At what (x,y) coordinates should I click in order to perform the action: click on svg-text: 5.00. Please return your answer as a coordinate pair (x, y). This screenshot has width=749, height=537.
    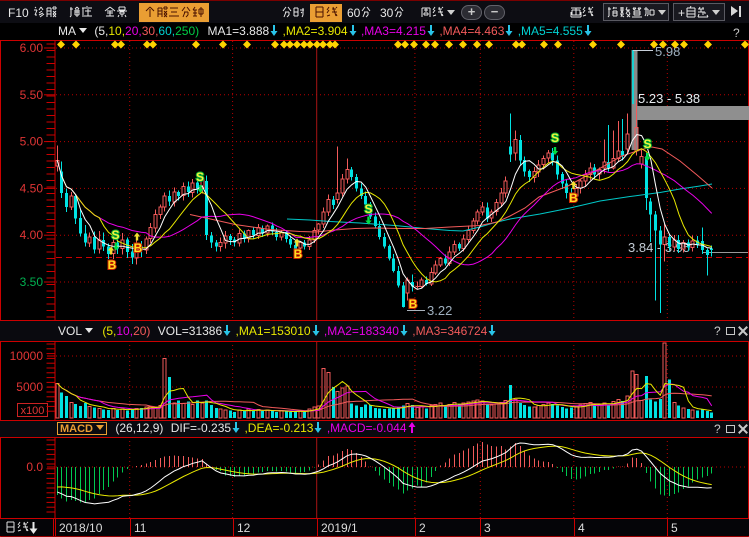
    Looking at the image, I should click on (32, 142).